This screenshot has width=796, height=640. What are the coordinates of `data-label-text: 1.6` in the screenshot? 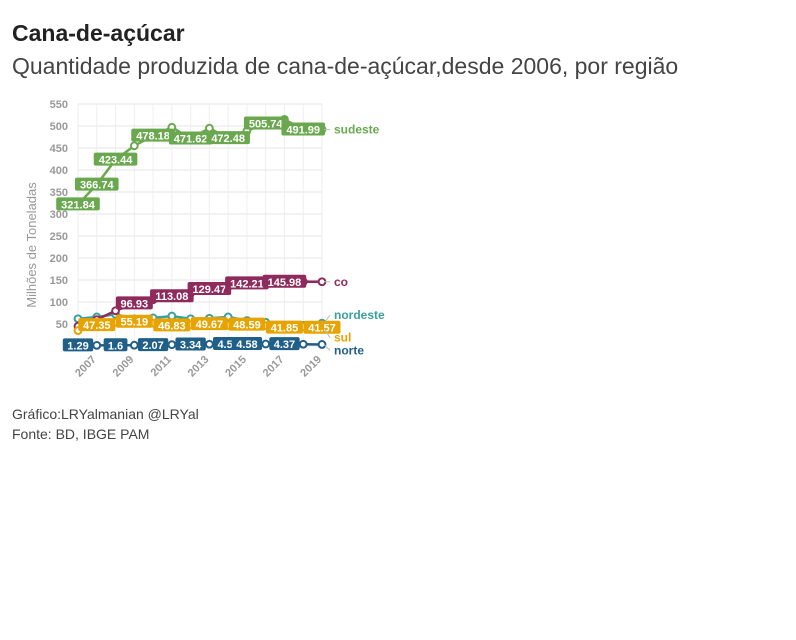 It's located at (115, 346).